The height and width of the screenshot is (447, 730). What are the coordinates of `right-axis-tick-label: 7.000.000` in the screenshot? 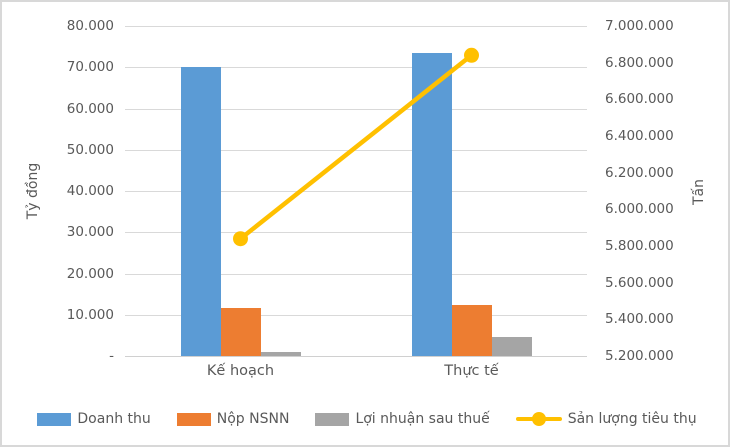 It's located at (639, 26).